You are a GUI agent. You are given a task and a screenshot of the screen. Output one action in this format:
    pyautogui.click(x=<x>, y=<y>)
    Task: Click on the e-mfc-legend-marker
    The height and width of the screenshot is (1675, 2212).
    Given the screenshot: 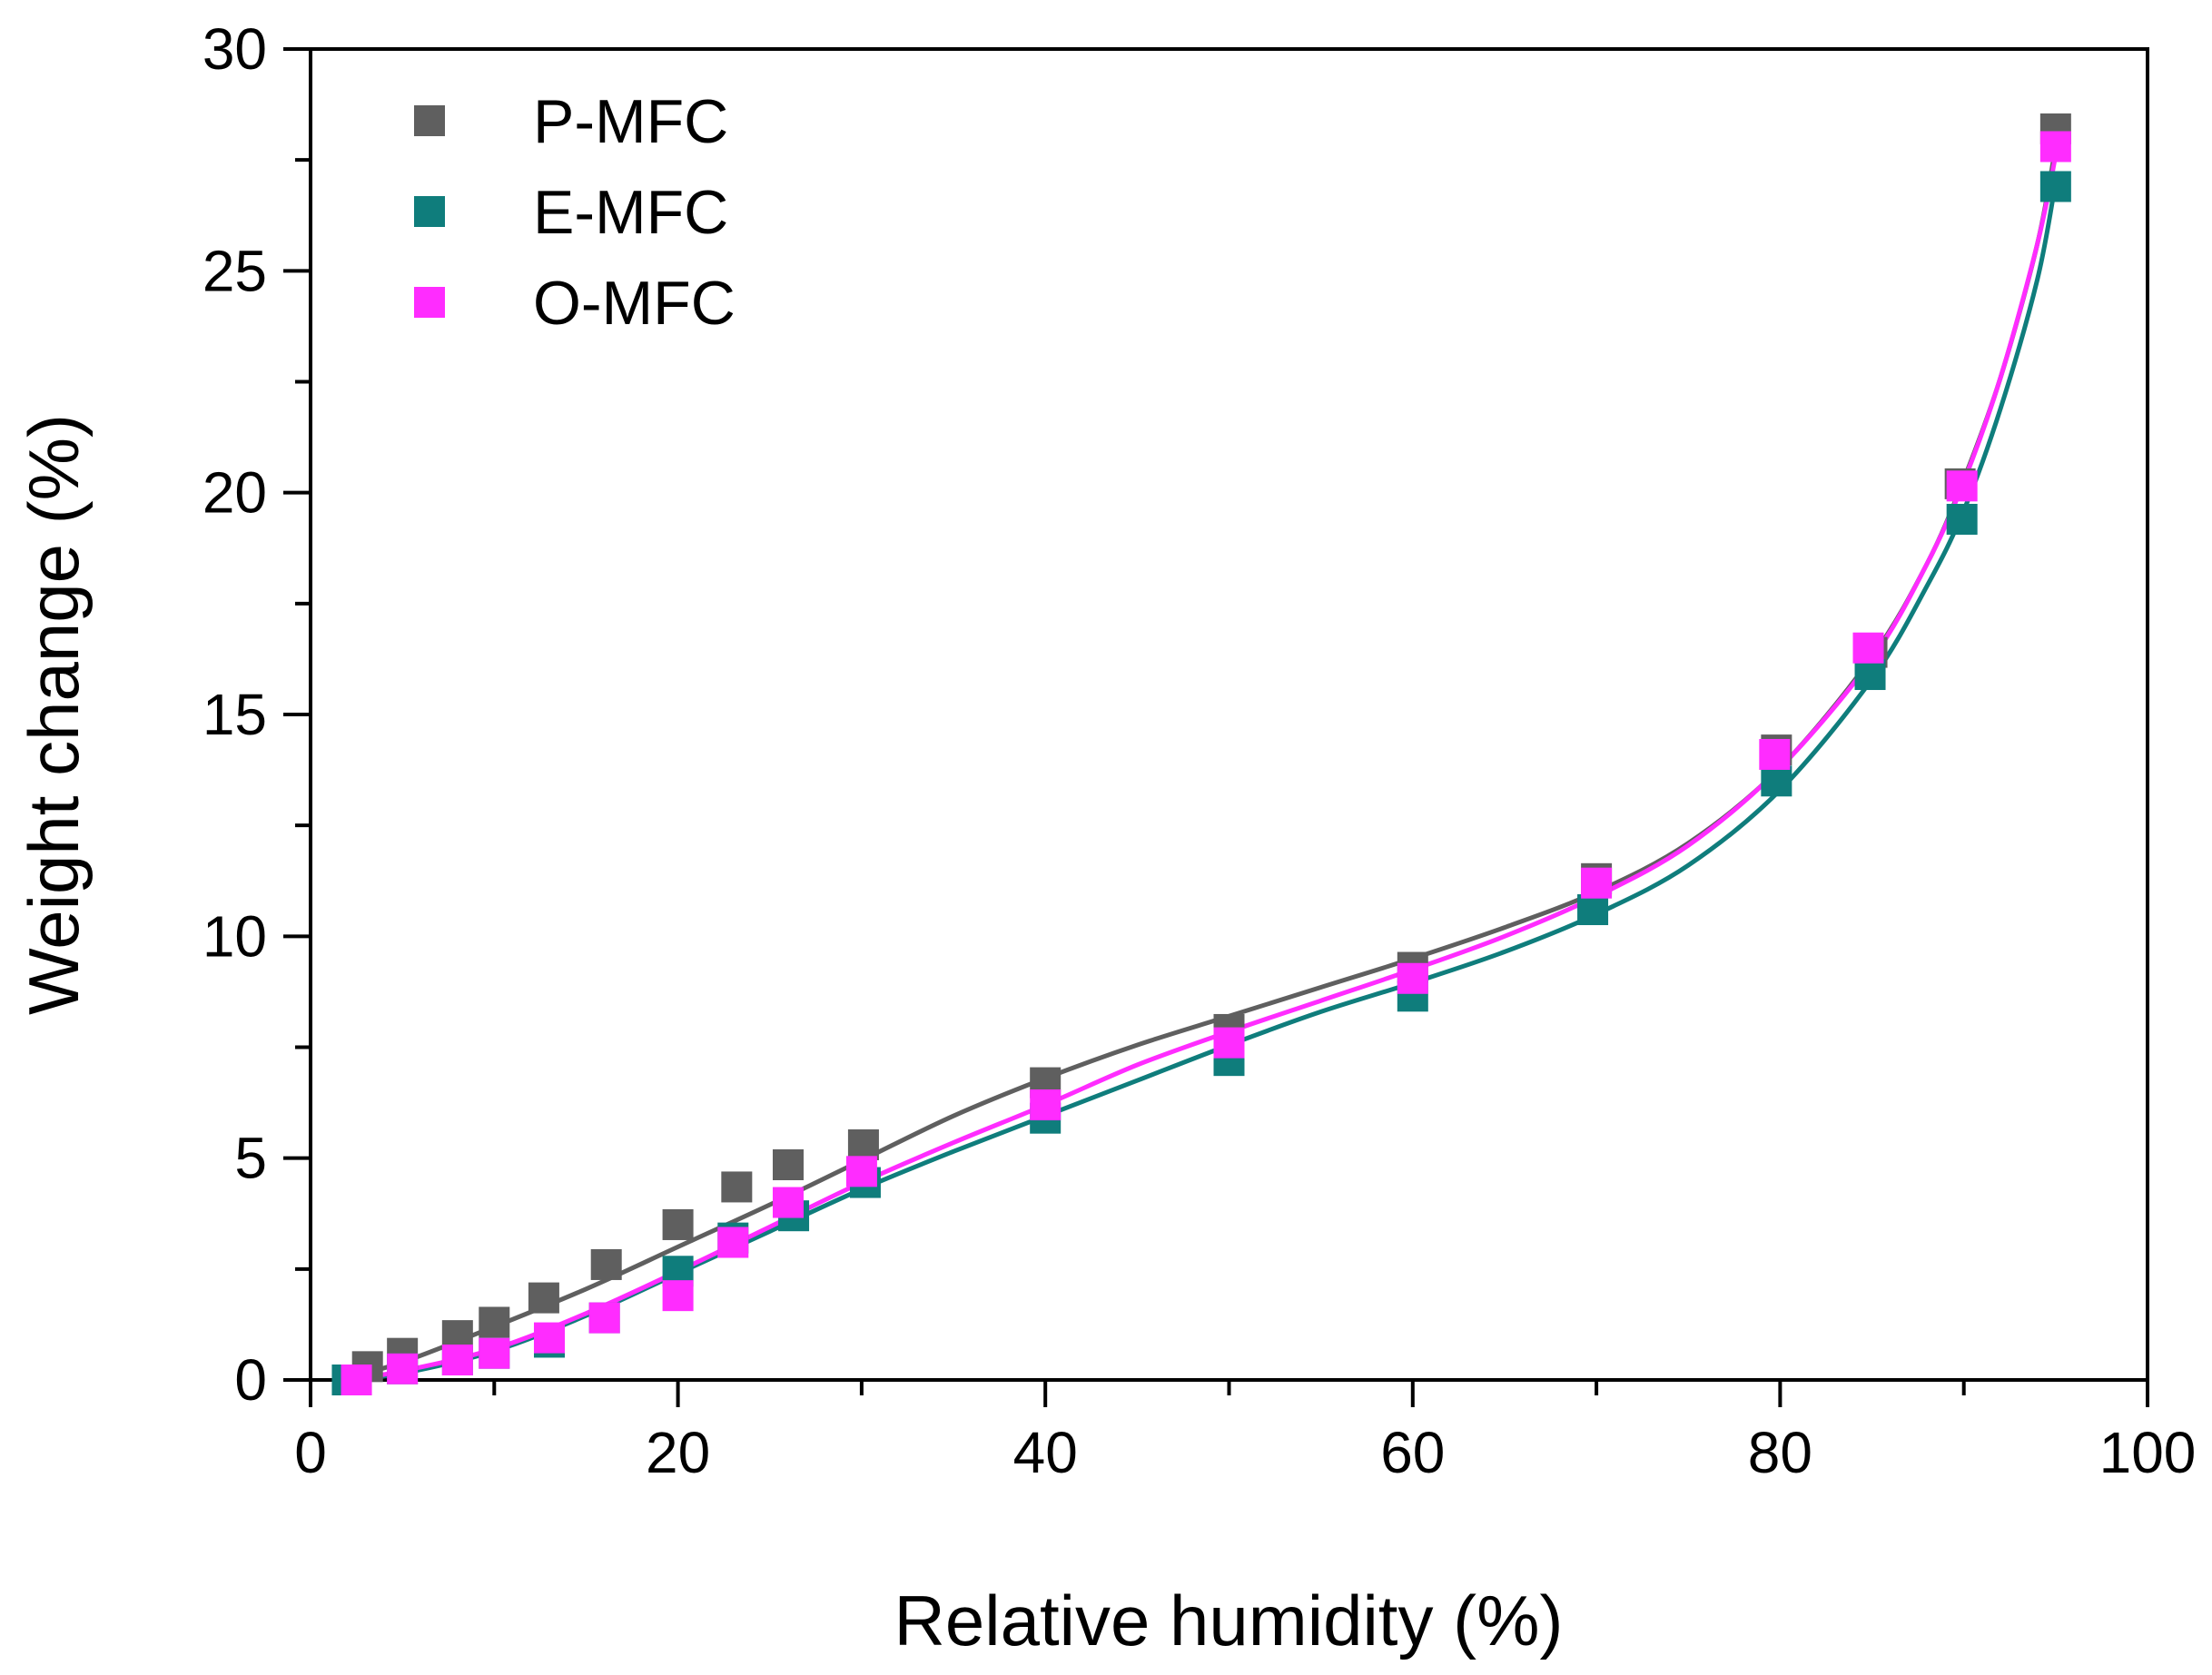 What is the action you would take?
    pyautogui.click(x=430, y=211)
    